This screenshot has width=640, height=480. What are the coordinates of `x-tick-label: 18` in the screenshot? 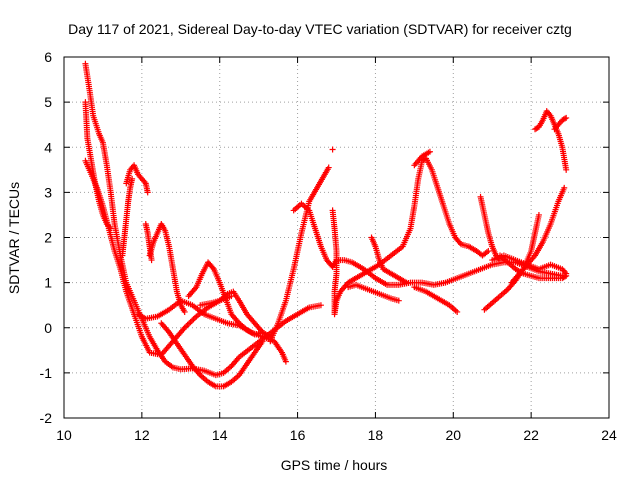 It's located at (376, 435).